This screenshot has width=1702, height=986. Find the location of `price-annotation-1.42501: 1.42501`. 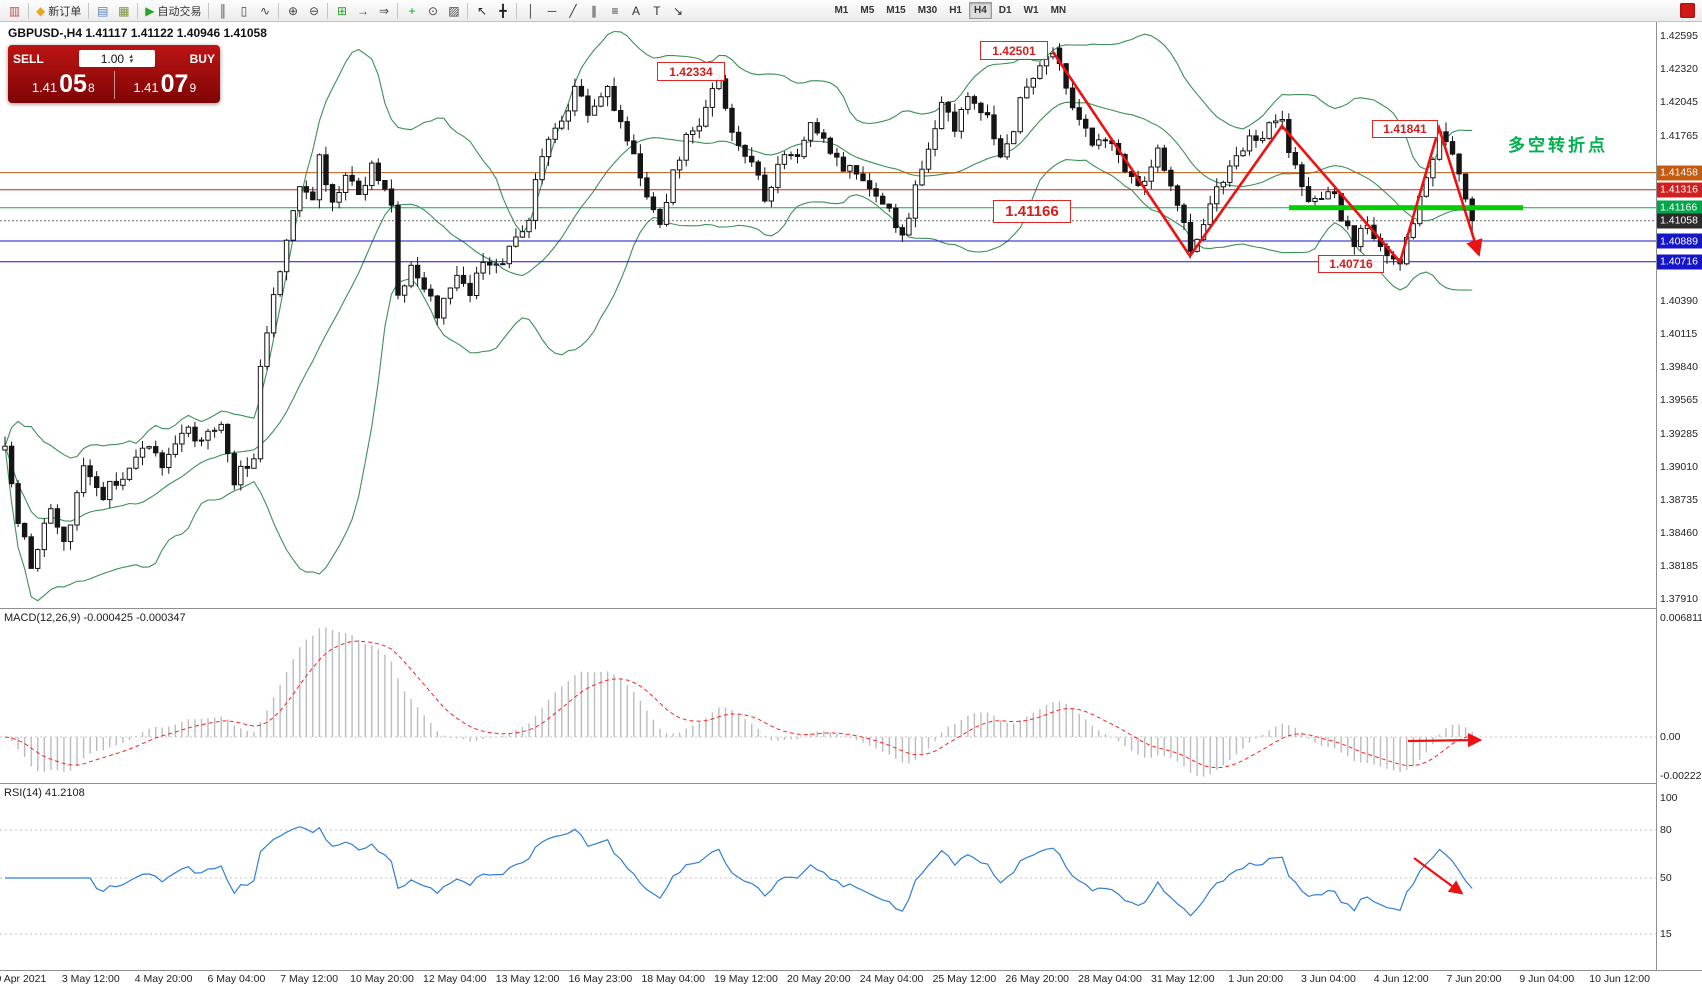

price-annotation-1.42501: 1.42501 is located at coordinates (1014, 50).